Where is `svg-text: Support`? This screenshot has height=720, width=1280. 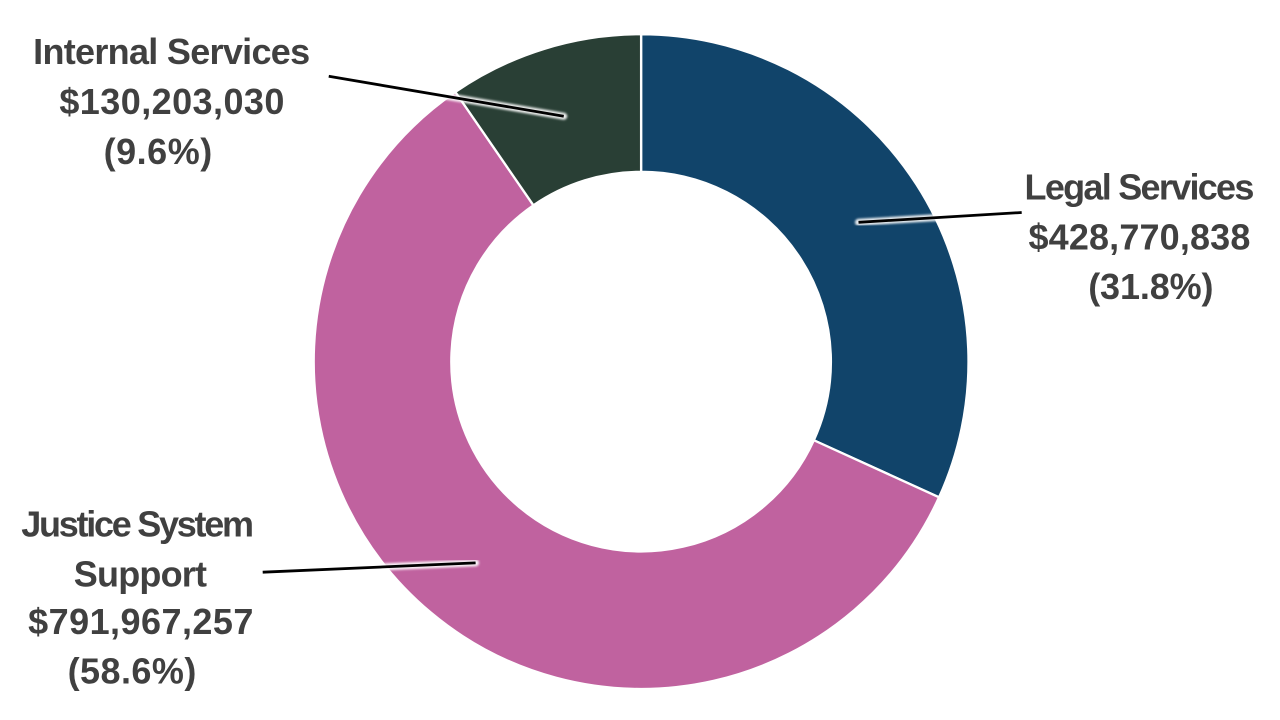 svg-text: Support is located at coordinates (140, 573).